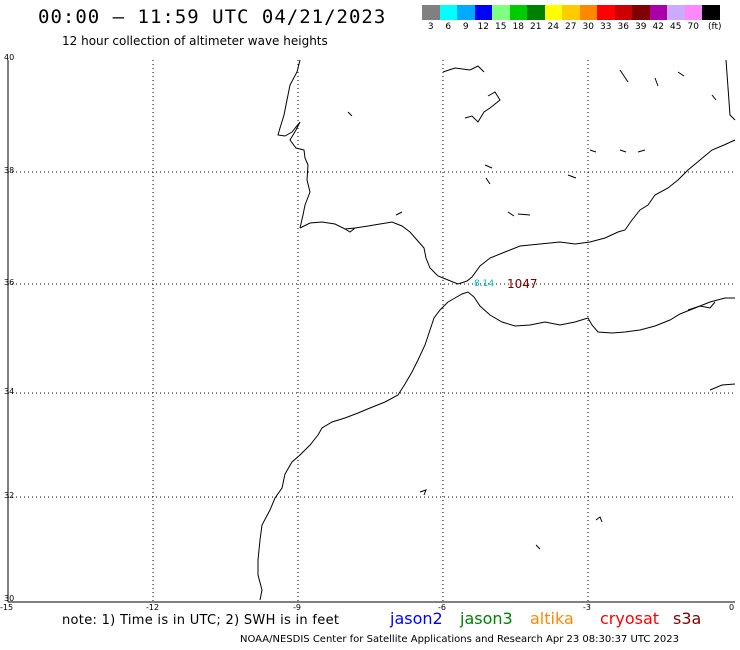 The width and height of the screenshot is (740, 650). I want to click on color-legend-labels: 3 6 9 12 15 18 21 24 27 30 33 36 39 42 45 70 (ft), so click(581, 28).